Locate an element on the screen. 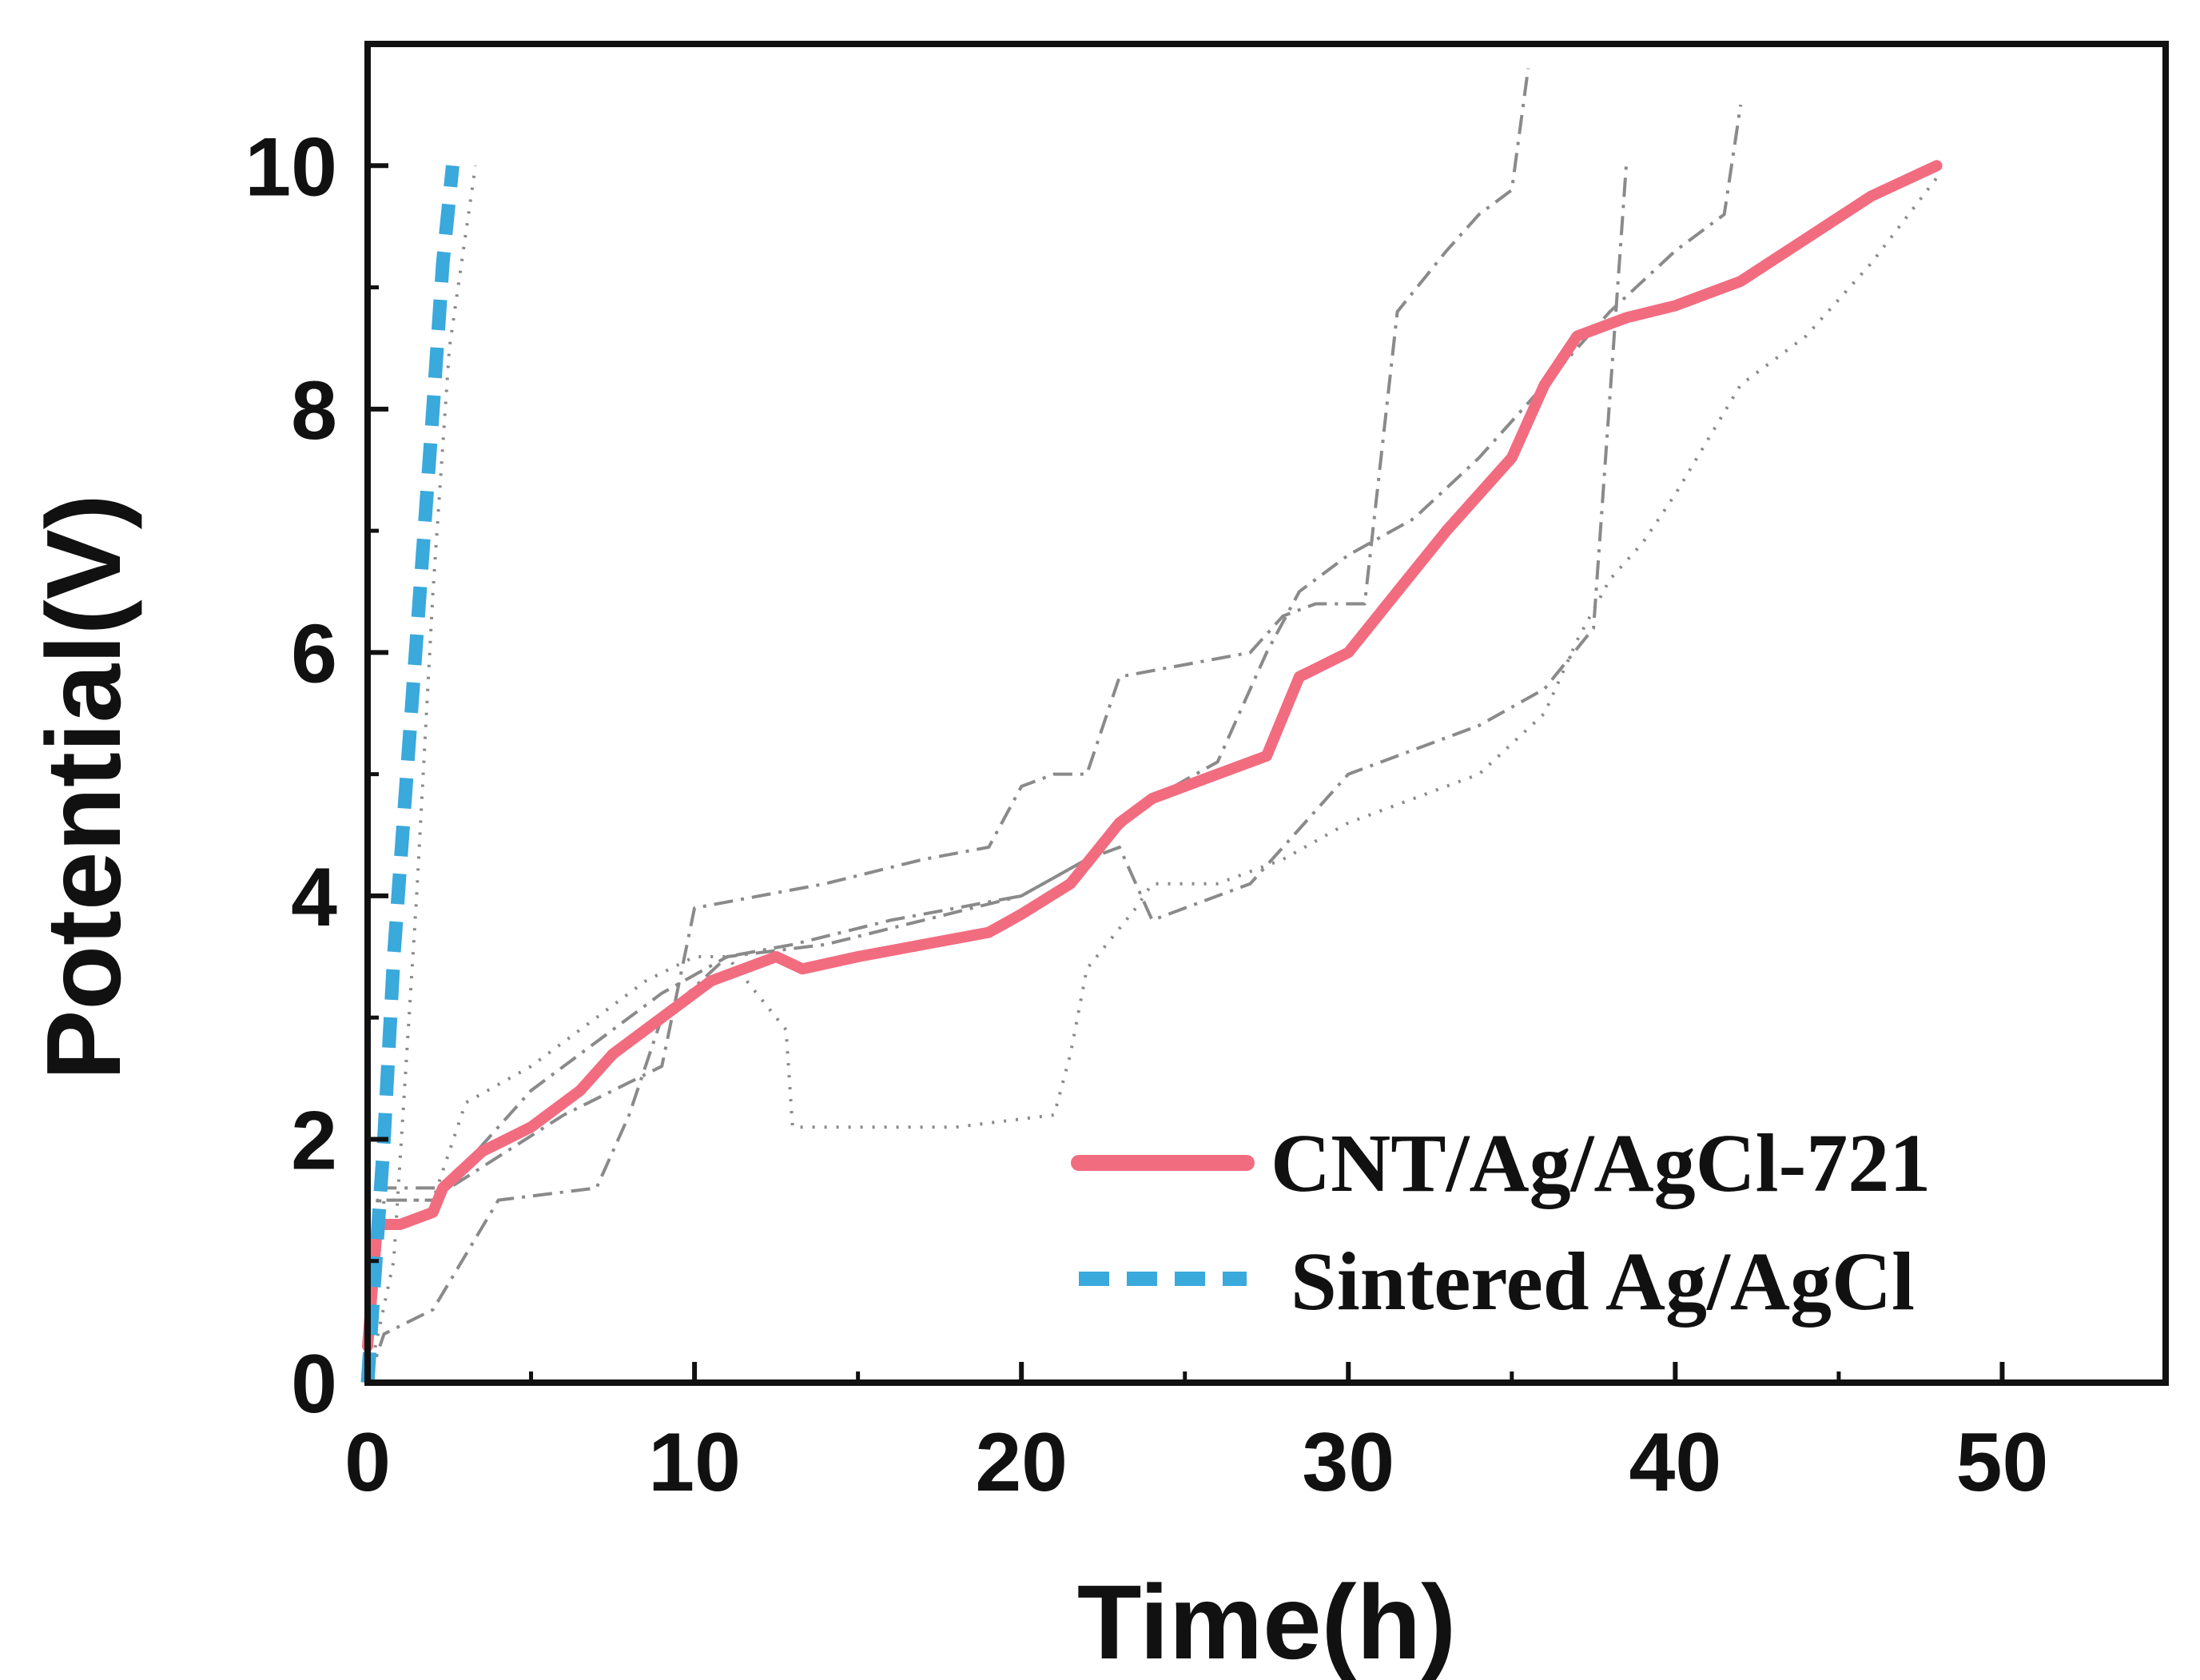 This screenshot has height=1680, width=2200. x-tick-label: 10 is located at coordinates (695, 1462).